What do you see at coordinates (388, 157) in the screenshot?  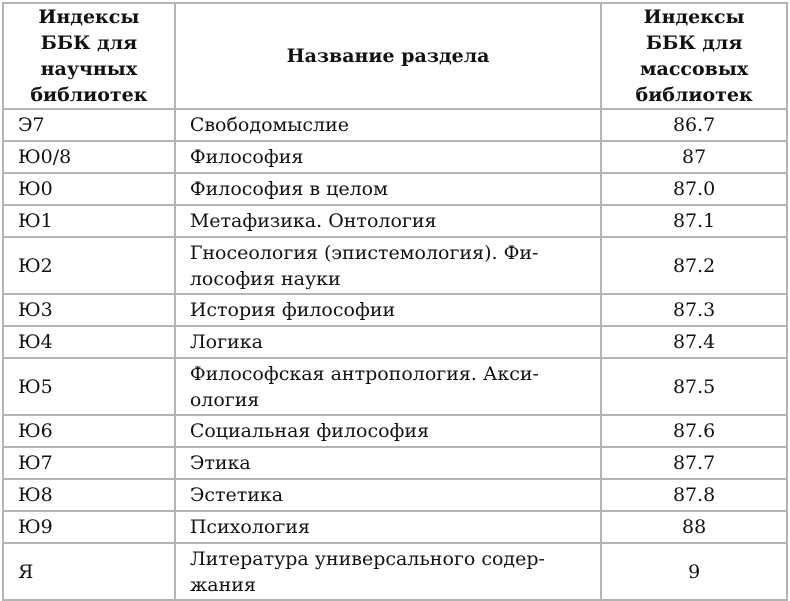 I see `section-name-cell: Философия` at bounding box center [388, 157].